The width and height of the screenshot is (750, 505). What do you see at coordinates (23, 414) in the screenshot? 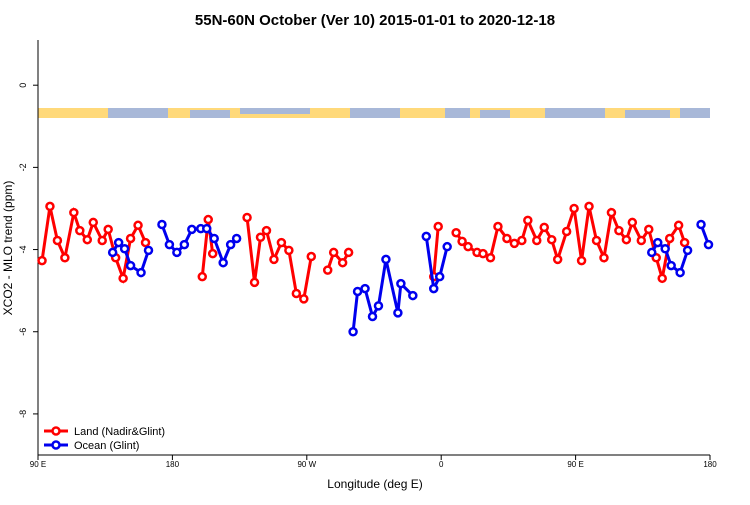
I see `y-tick-label: -8` at bounding box center [23, 414].